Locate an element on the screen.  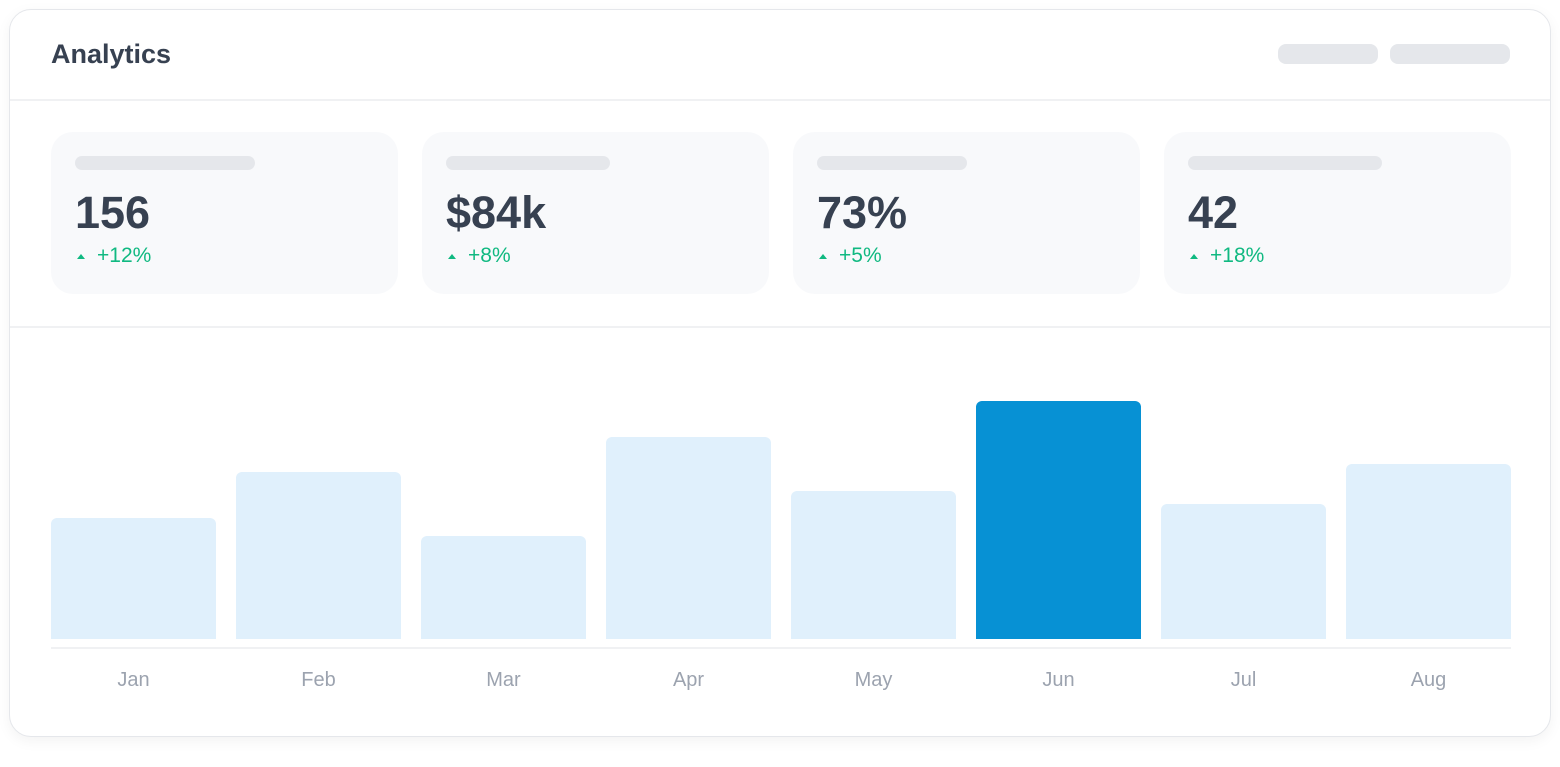
change-text: +8% is located at coordinates (489, 255).